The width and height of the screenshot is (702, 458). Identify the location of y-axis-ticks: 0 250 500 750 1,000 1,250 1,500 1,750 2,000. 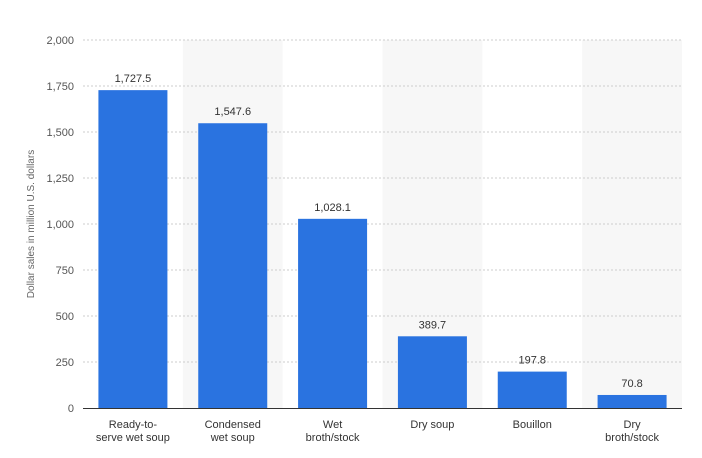
(60, 225).